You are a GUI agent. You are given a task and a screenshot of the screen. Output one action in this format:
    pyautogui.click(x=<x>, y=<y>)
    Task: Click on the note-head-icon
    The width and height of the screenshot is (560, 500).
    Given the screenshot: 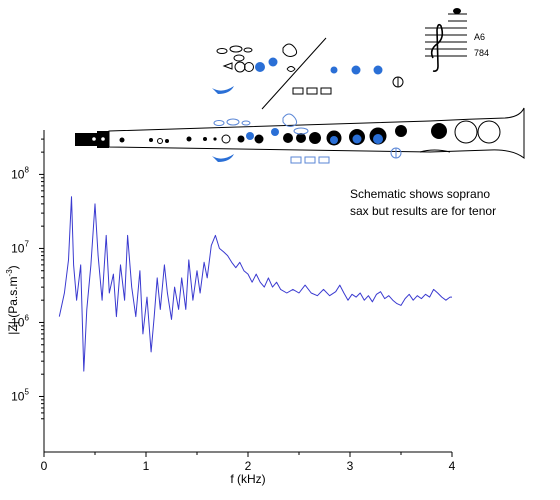 What is the action you would take?
    pyautogui.click(x=457, y=11)
    